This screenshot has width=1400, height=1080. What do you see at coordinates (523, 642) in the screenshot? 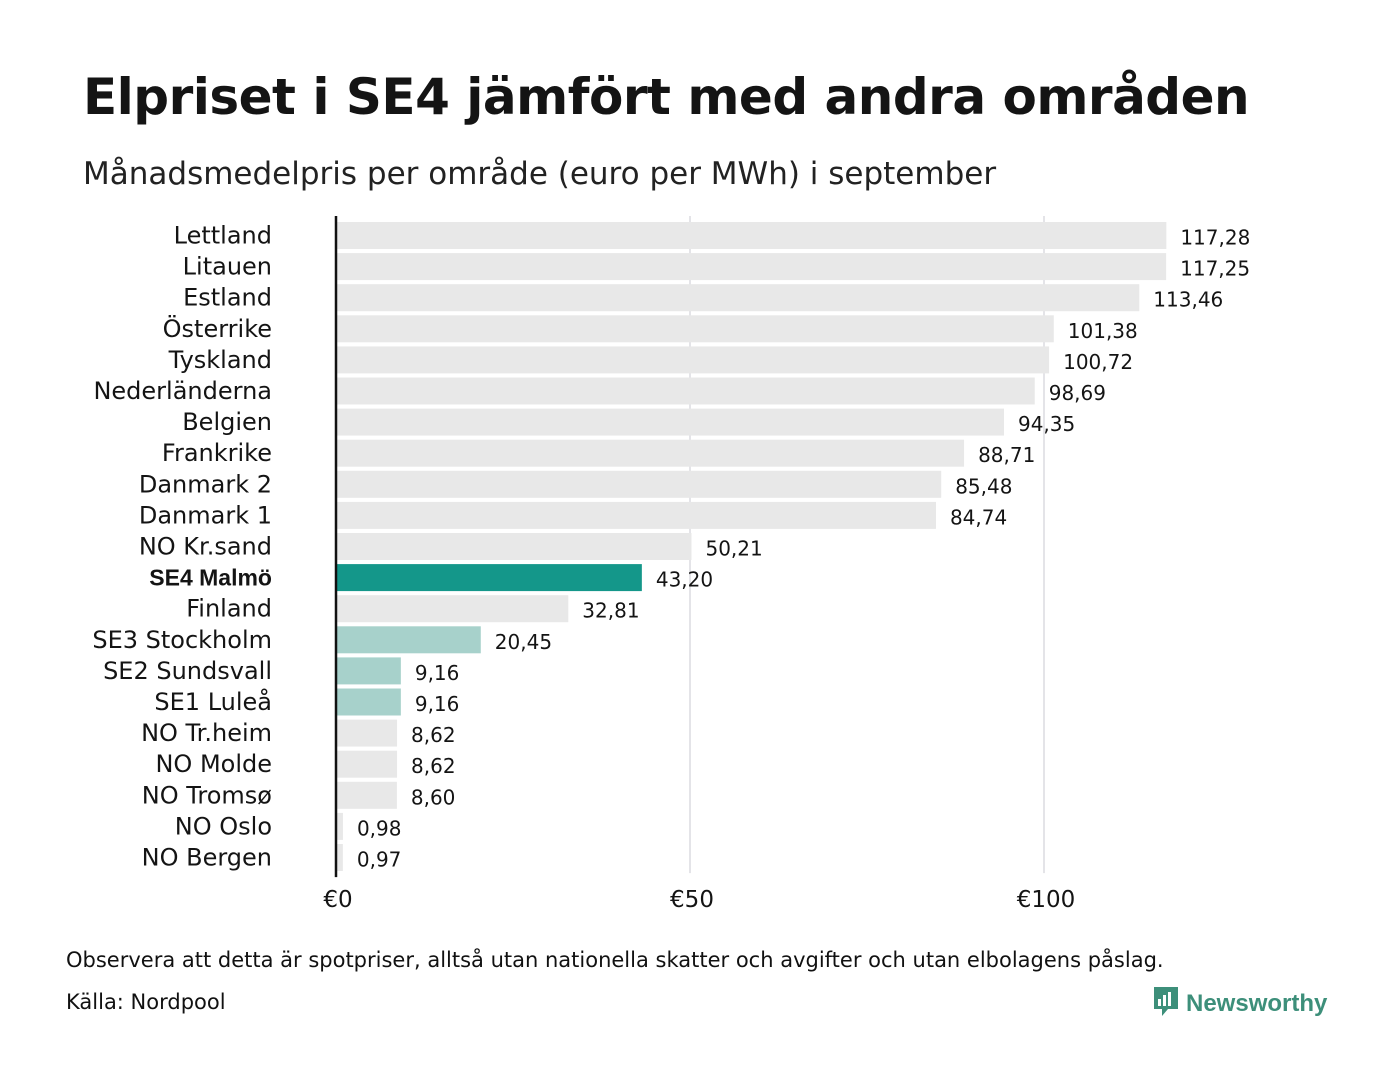
I see `value-label: 20,45` at bounding box center [523, 642].